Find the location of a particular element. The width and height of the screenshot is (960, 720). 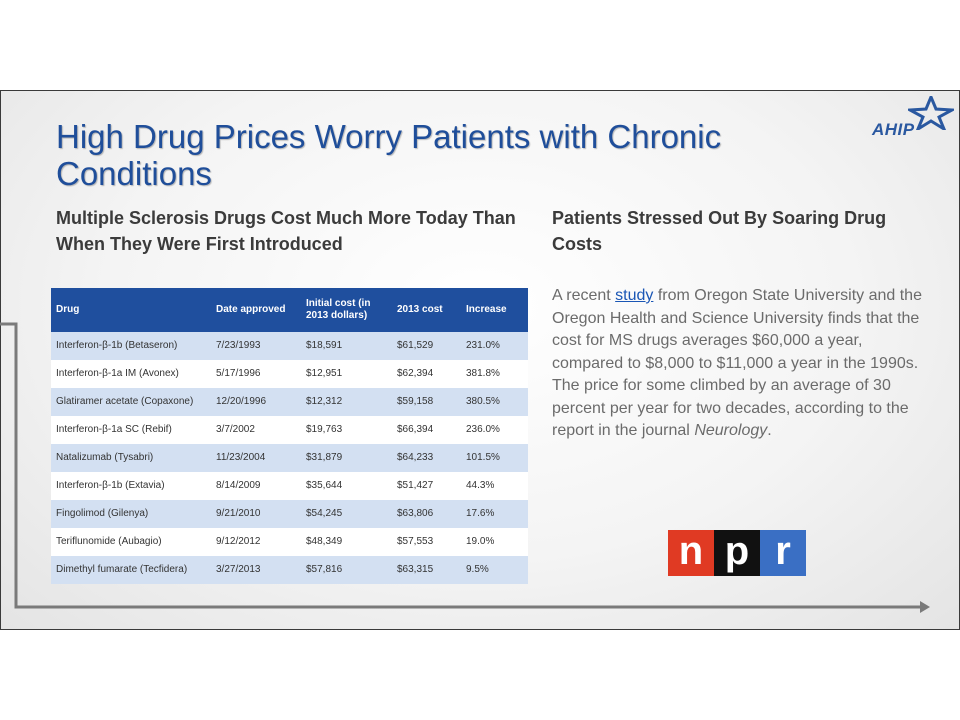

cell-initial-cost: $12,951 is located at coordinates (346, 374).